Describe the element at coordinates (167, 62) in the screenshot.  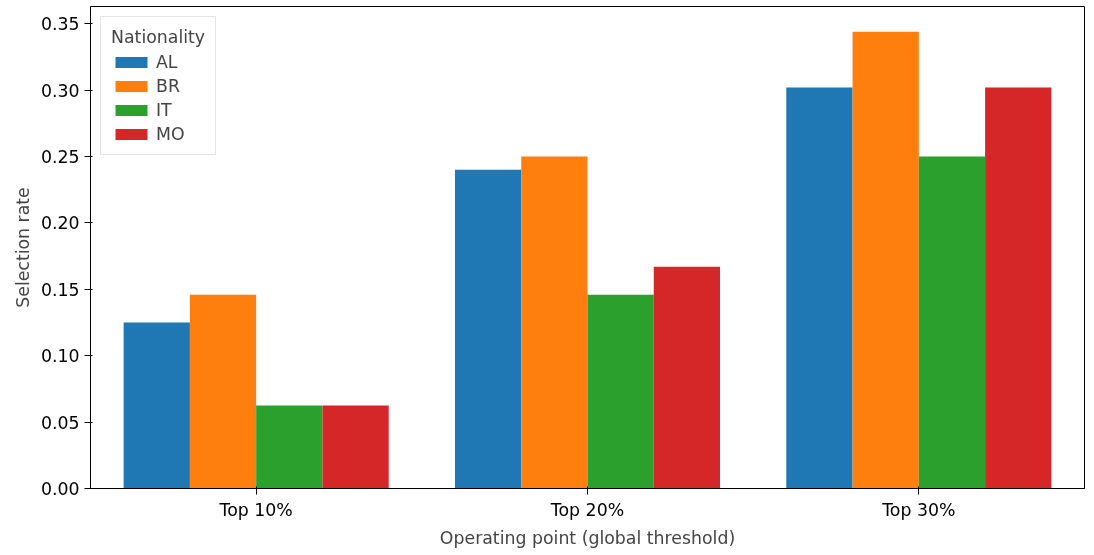
I see `legend-label: AL` at that location.